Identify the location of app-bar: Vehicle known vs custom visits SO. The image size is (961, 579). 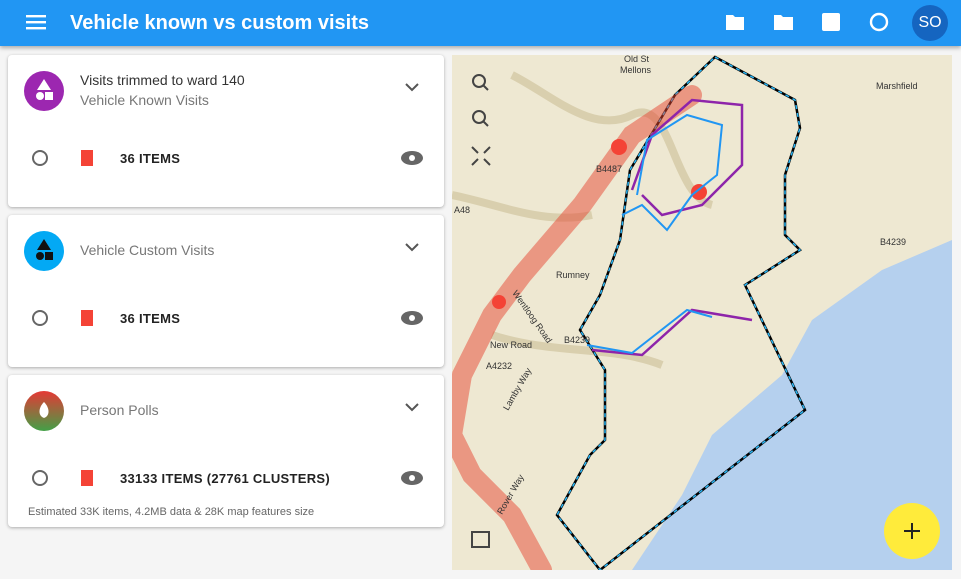
(480, 23).